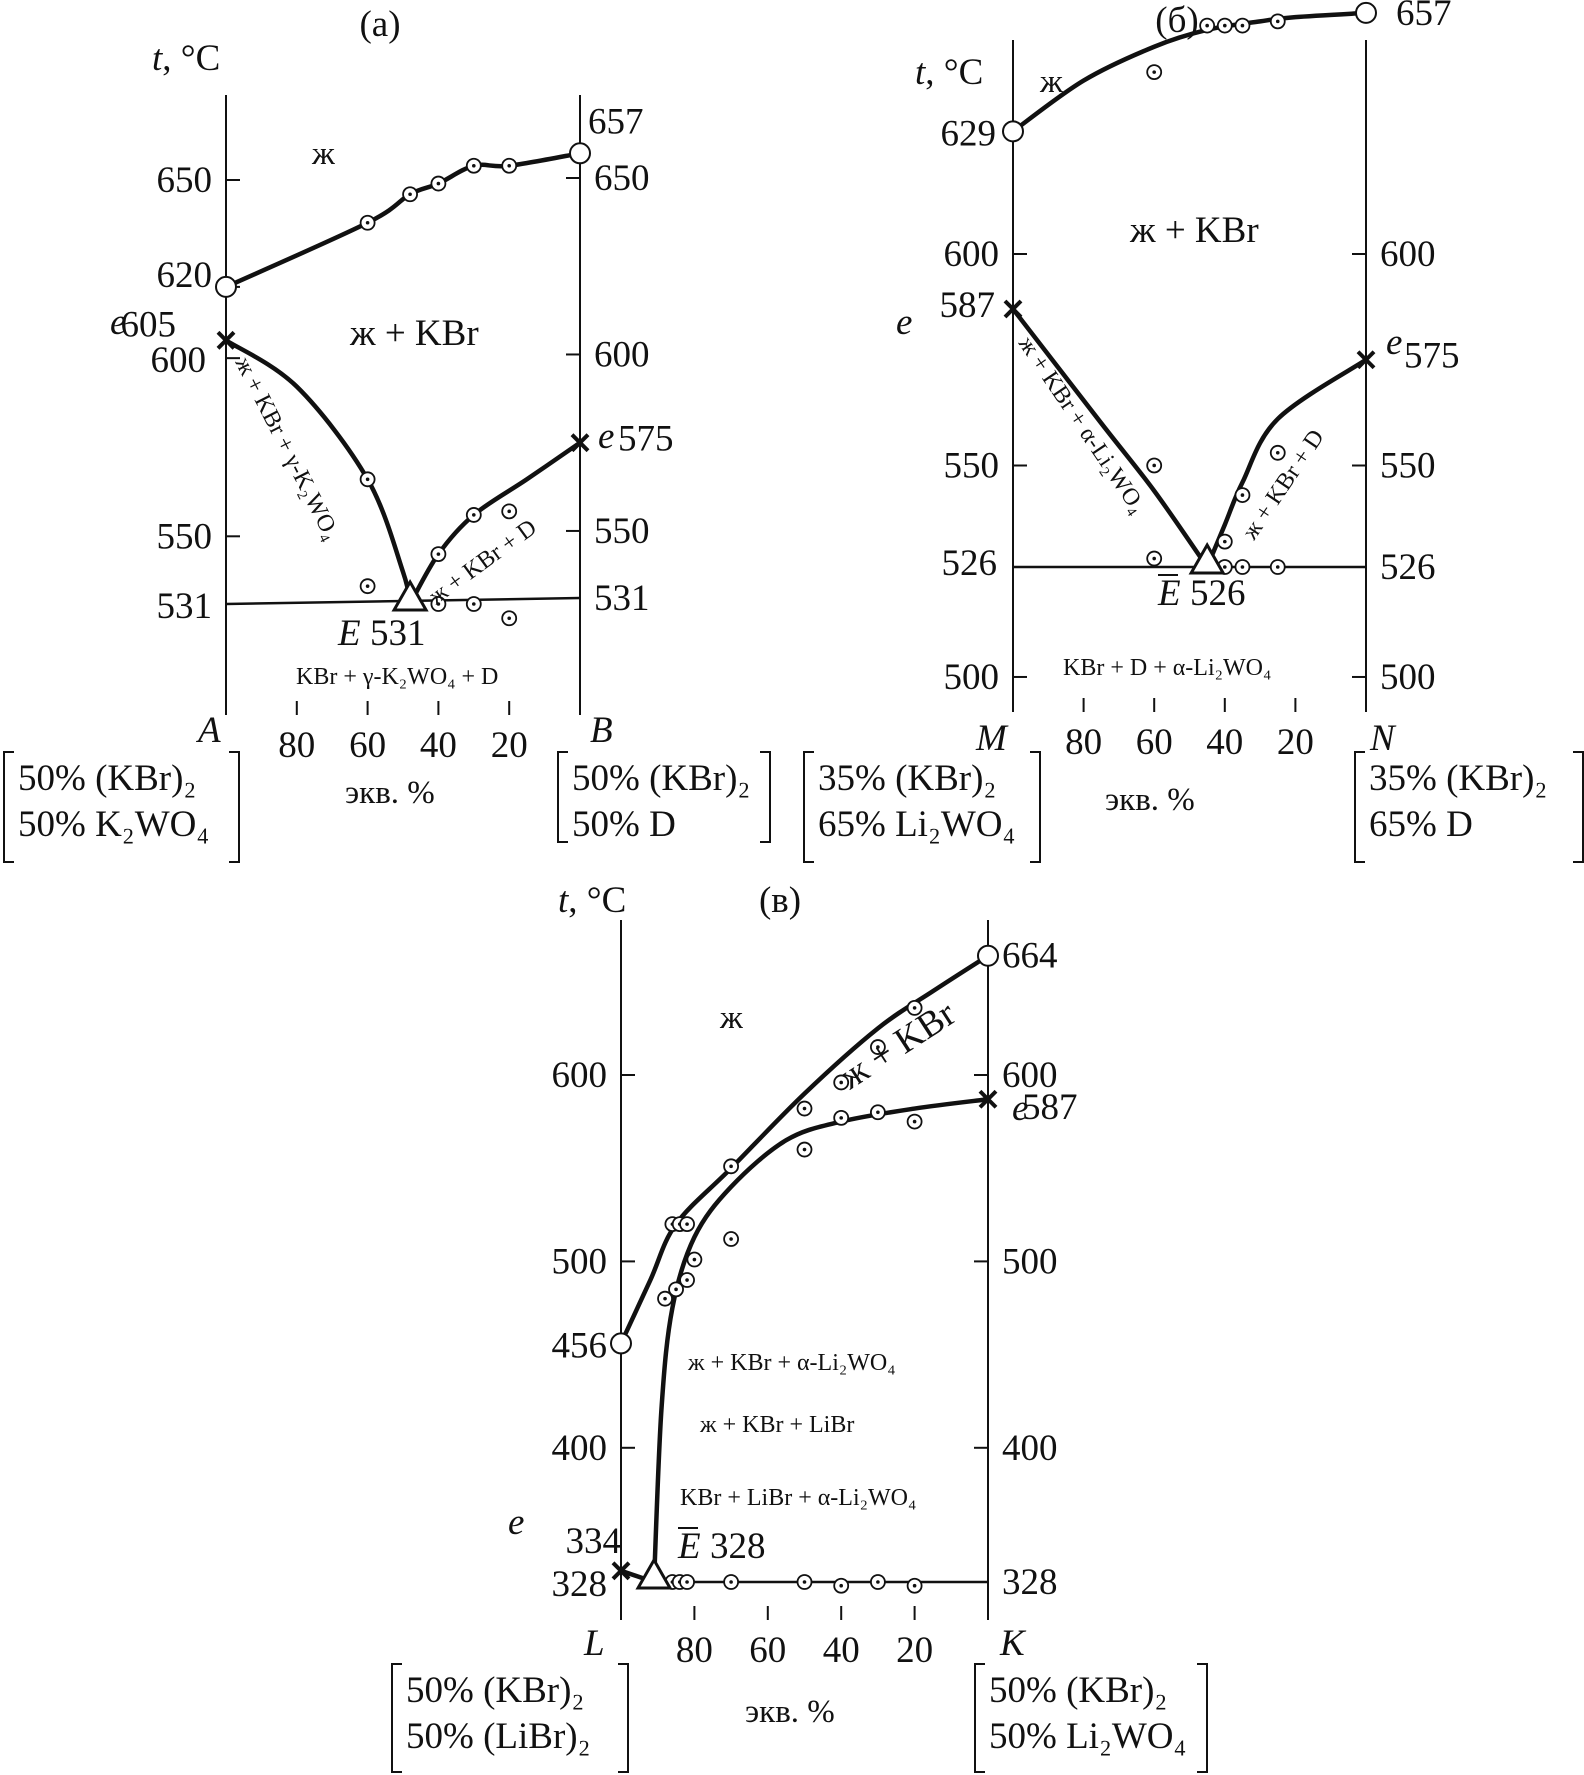 Image resolution: width=1584 pixels, height=1775 pixels. What do you see at coordinates (916, 824) in the screenshot?
I see `composition-line: 65% Li₂WO₄` at bounding box center [916, 824].